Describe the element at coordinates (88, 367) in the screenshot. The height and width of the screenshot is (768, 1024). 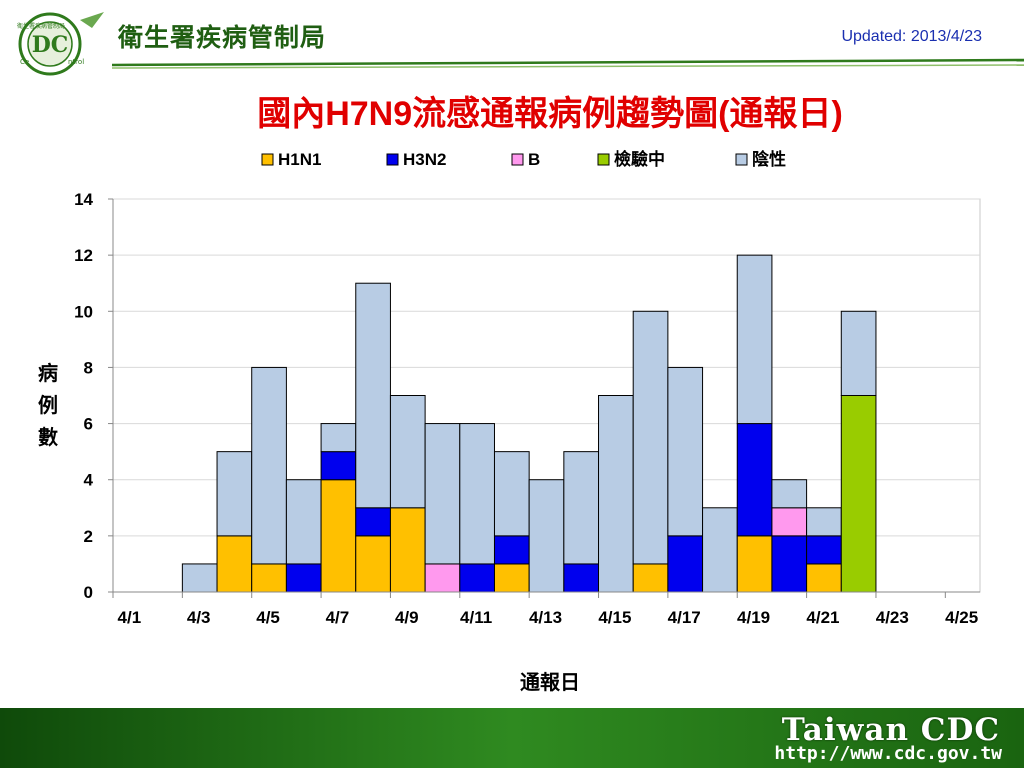
I see `y-tick-label: 8` at that location.